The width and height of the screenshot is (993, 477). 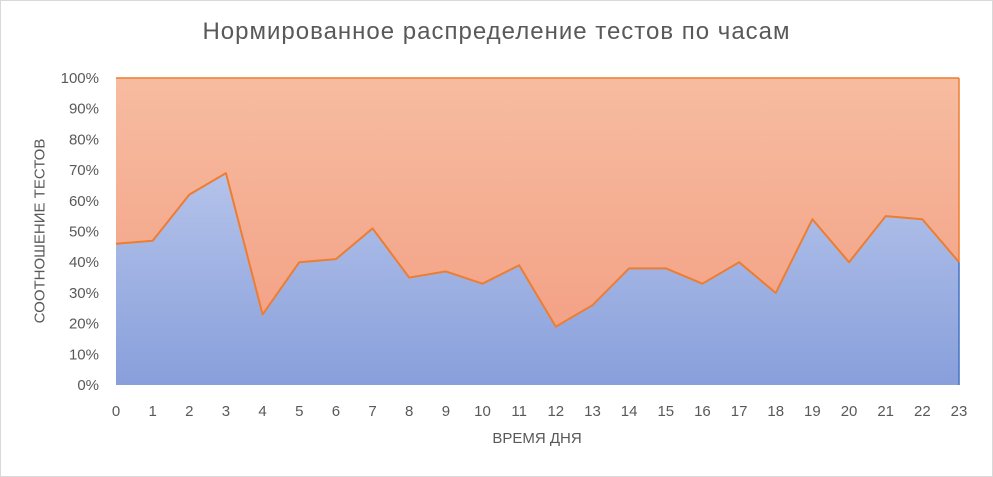 What do you see at coordinates (189, 411) in the screenshot?
I see `x-tick-label: 2` at bounding box center [189, 411].